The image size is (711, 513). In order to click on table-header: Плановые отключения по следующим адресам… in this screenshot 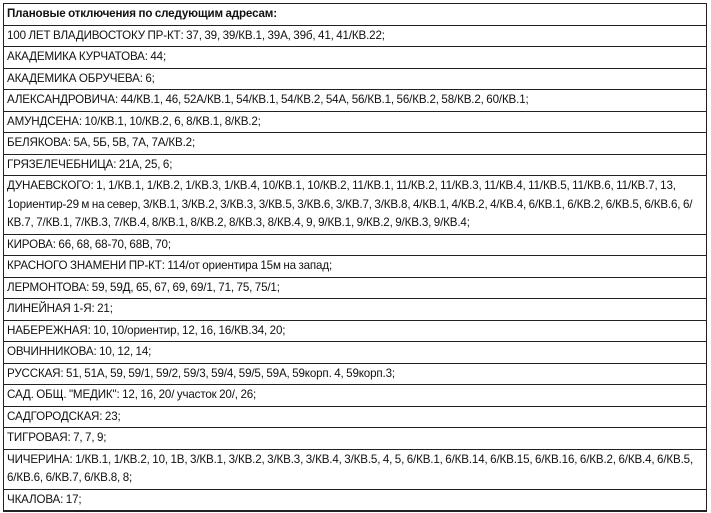, I will do `click(355, 14)`.